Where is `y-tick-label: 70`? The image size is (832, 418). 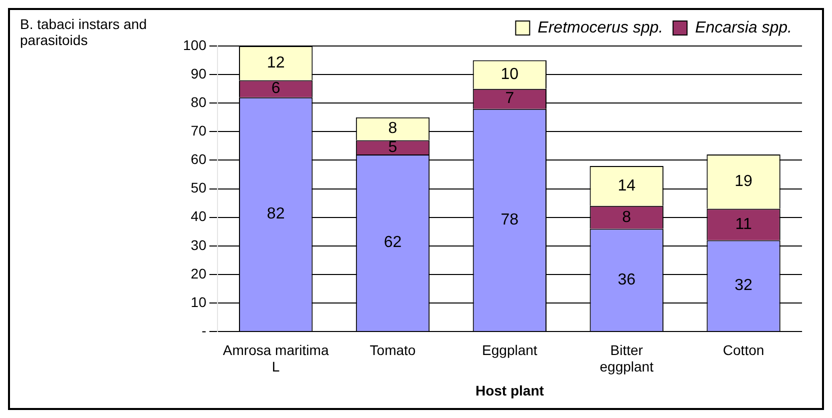 y-tick-label: 70 is located at coordinates (198, 130).